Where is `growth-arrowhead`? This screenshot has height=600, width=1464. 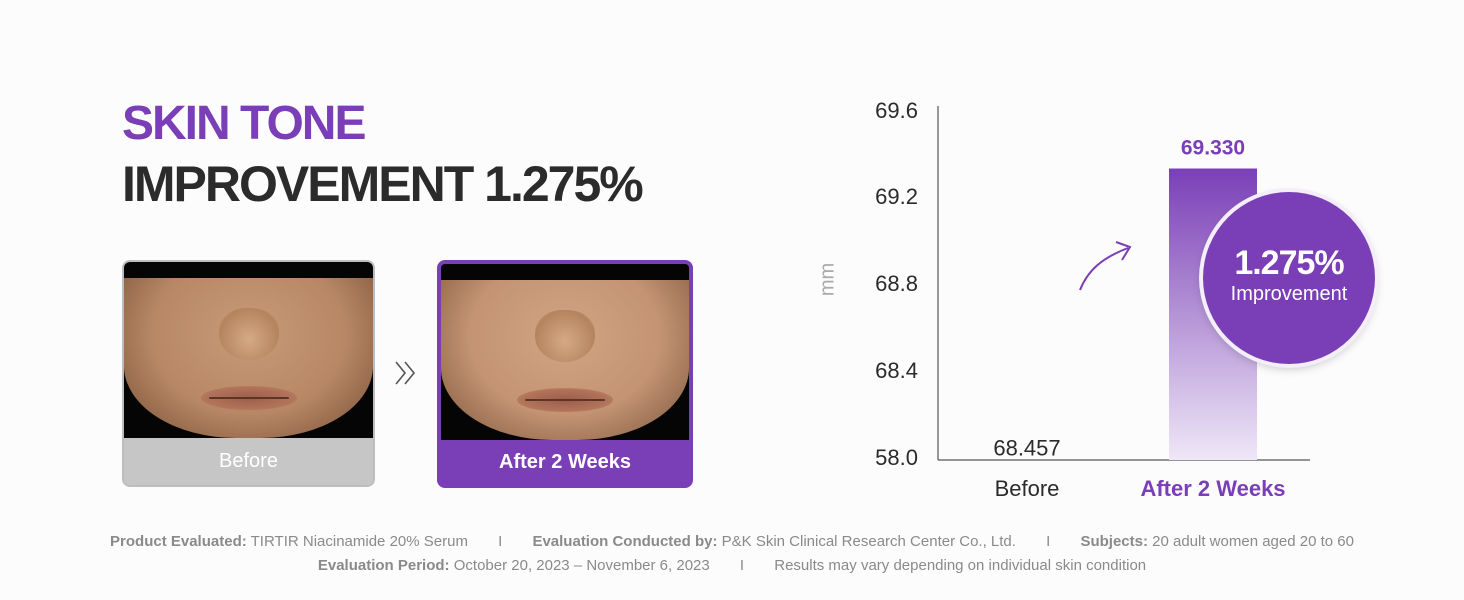 growth-arrowhead is located at coordinates (1123, 251).